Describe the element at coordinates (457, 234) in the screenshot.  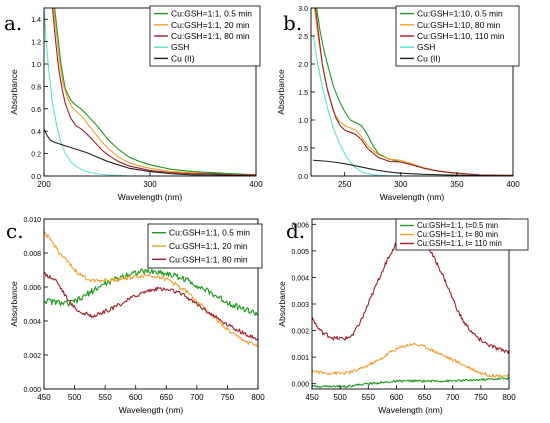
I see `legend-label: Cu:GSH=1:1, t= 80 min` at that location.